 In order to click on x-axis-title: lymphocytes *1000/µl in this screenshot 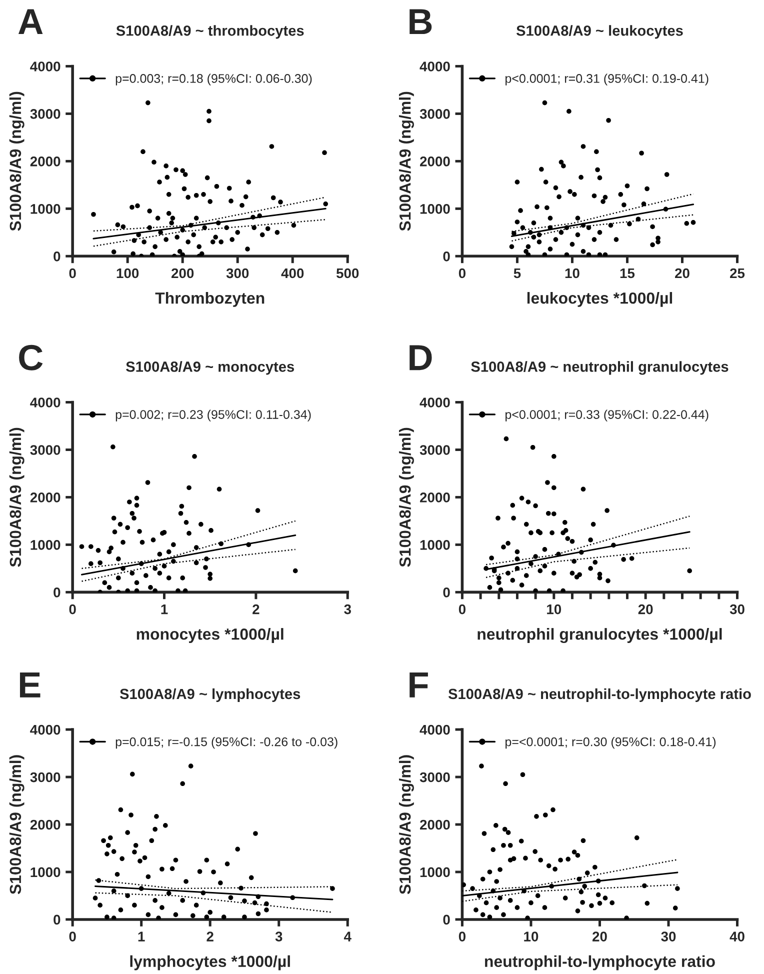, I will do `click(210, 962)`.